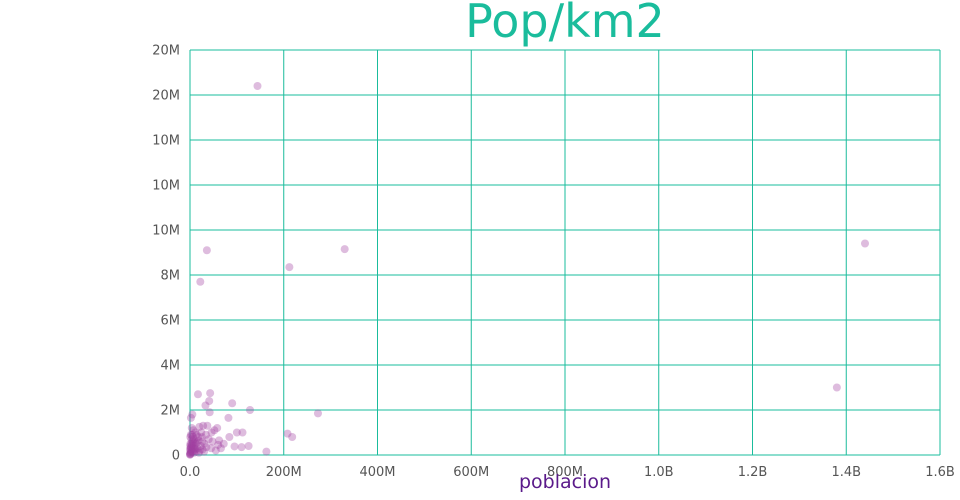 The width and height of the screenshot is (960, 500). What do you see at coordinates (659, 472) in the screenshot?
I see `x-tick-label: 1.0B` at bounding box center [659, 472].